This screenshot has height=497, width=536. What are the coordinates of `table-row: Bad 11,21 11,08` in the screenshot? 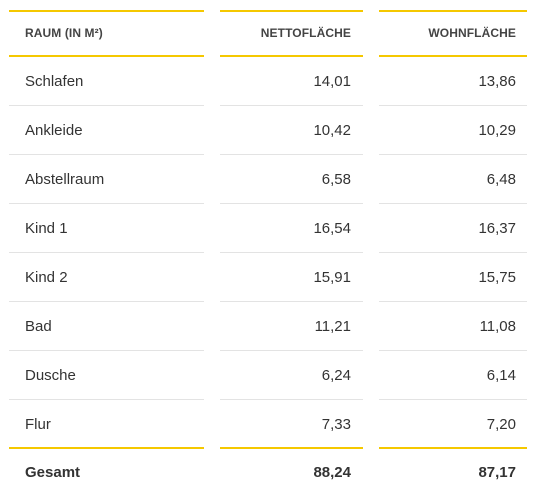 It's located at (268, 326).